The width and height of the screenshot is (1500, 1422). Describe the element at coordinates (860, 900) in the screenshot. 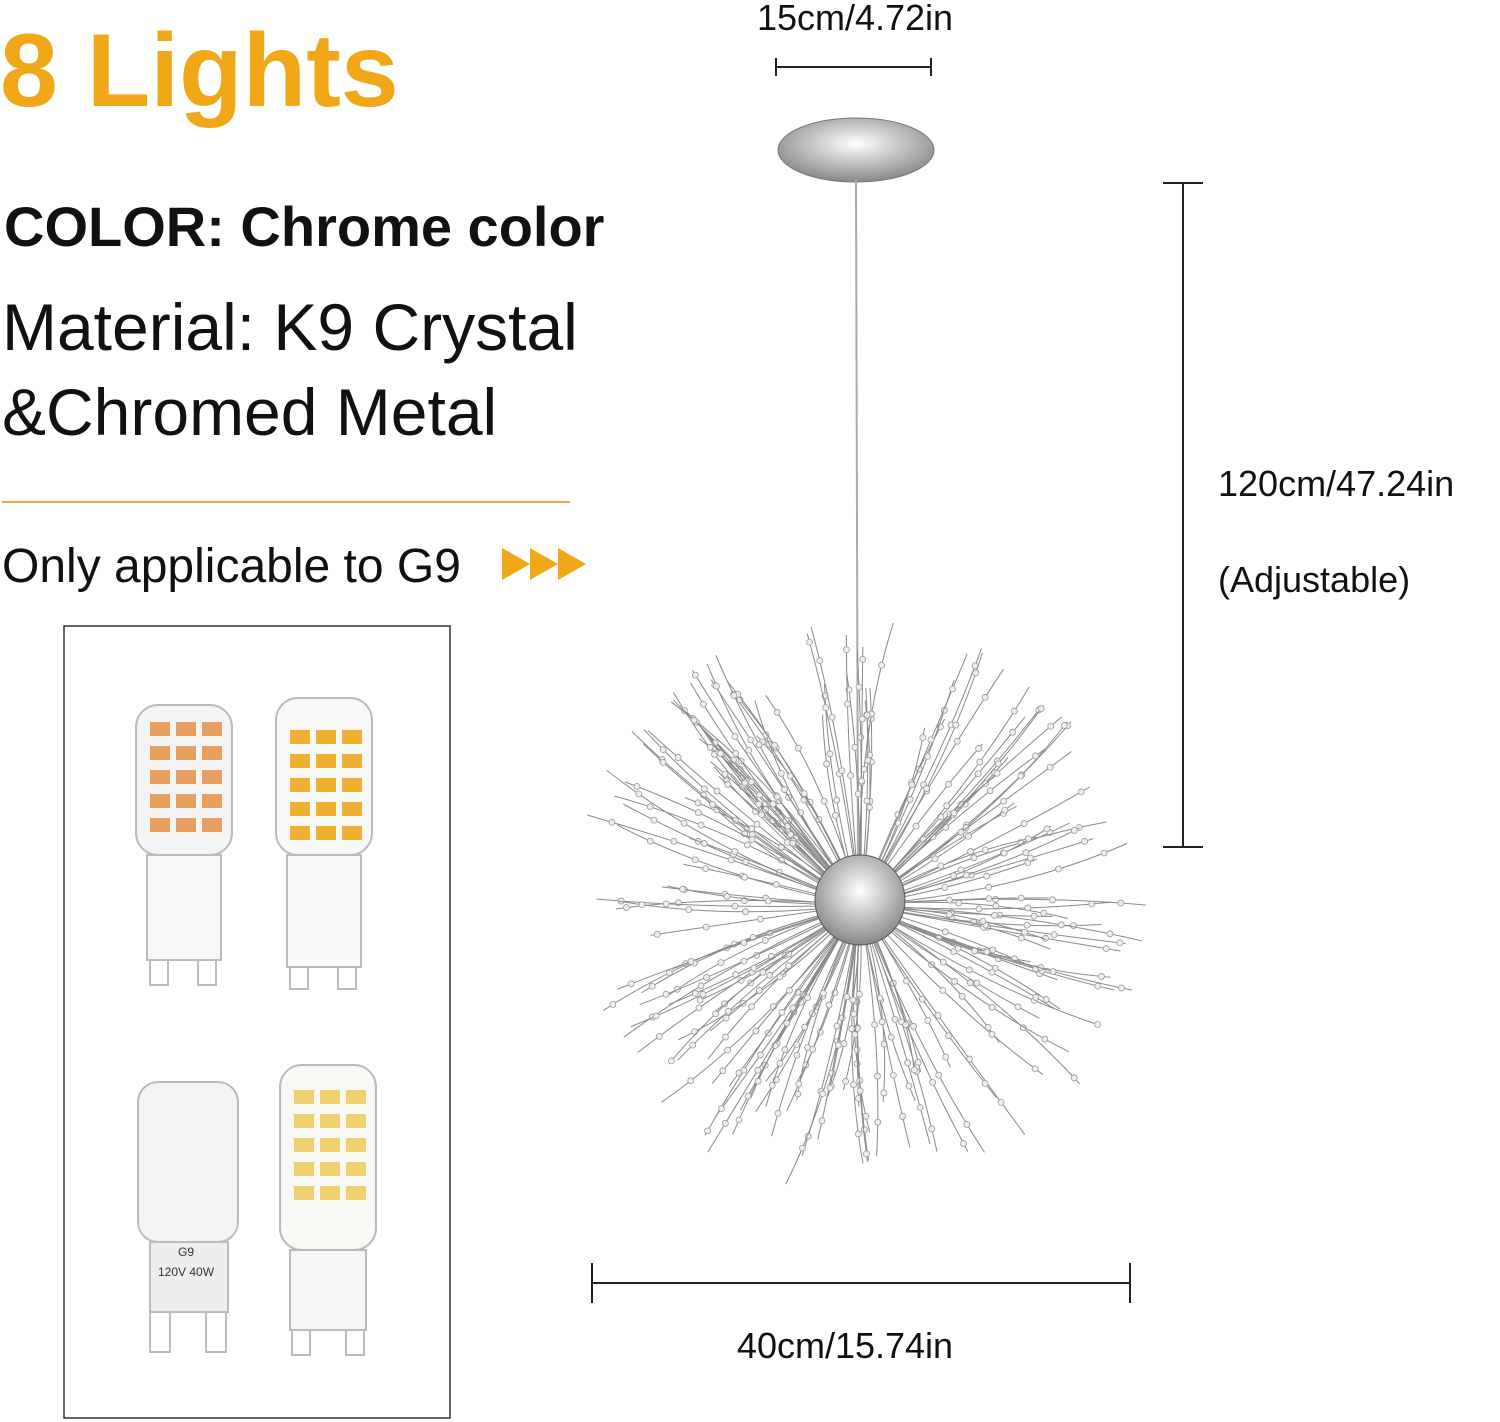

I see `center-sphere` at that location.